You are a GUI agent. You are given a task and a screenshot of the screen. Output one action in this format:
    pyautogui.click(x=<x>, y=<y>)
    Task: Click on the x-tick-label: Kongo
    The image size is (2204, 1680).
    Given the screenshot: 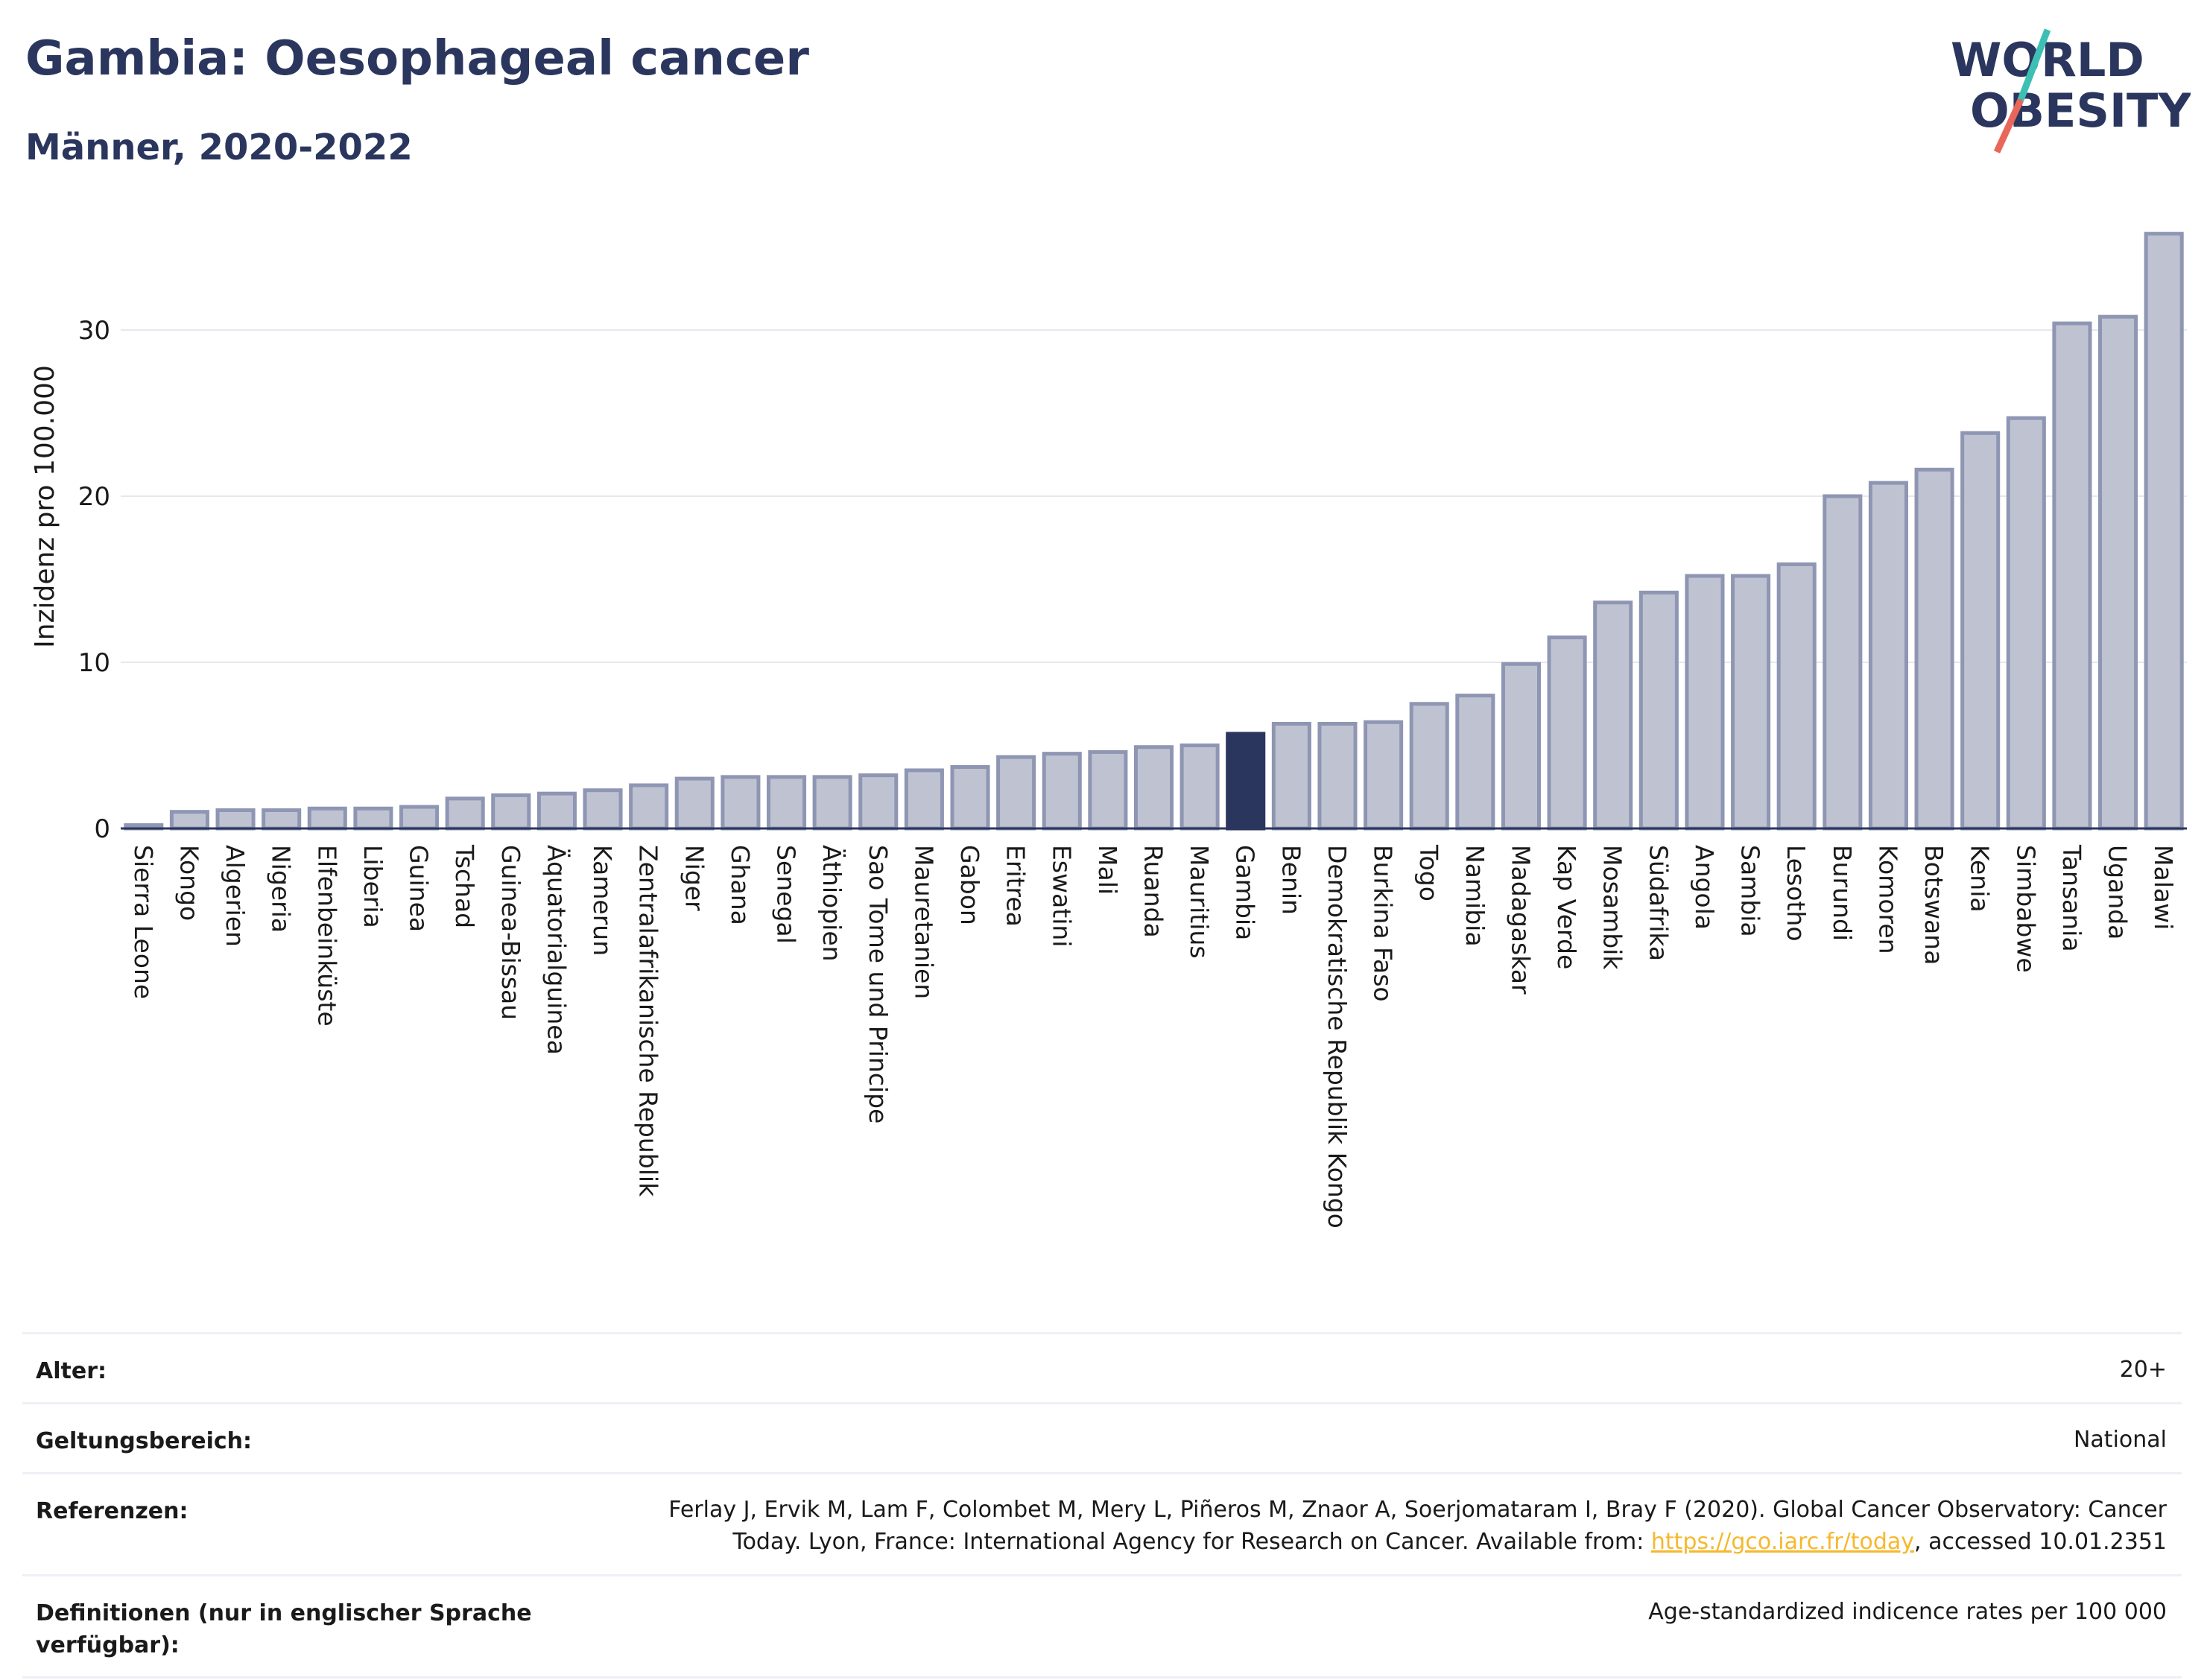 What is the action you would take?
    pyautogui.click(x=188, y=883)
    